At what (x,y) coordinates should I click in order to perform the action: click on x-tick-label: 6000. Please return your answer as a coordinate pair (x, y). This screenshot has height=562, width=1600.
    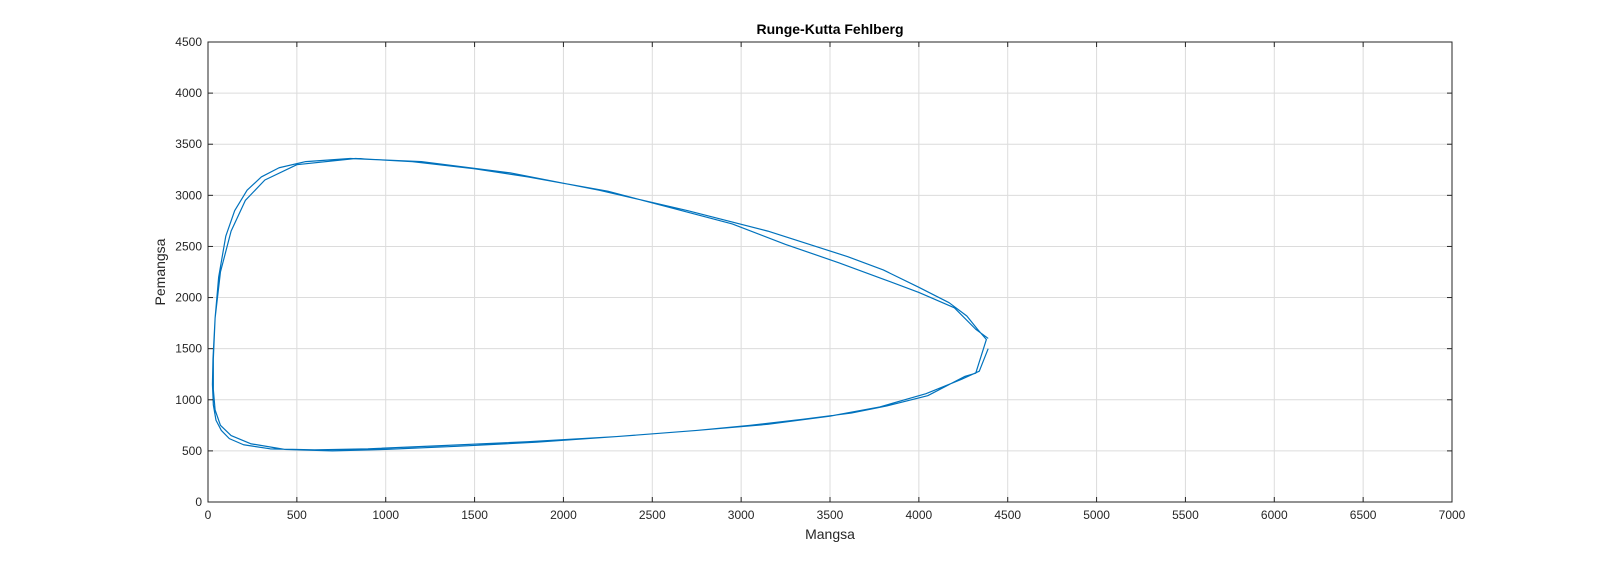
    Looking at the image, I should click on (1274, 515).